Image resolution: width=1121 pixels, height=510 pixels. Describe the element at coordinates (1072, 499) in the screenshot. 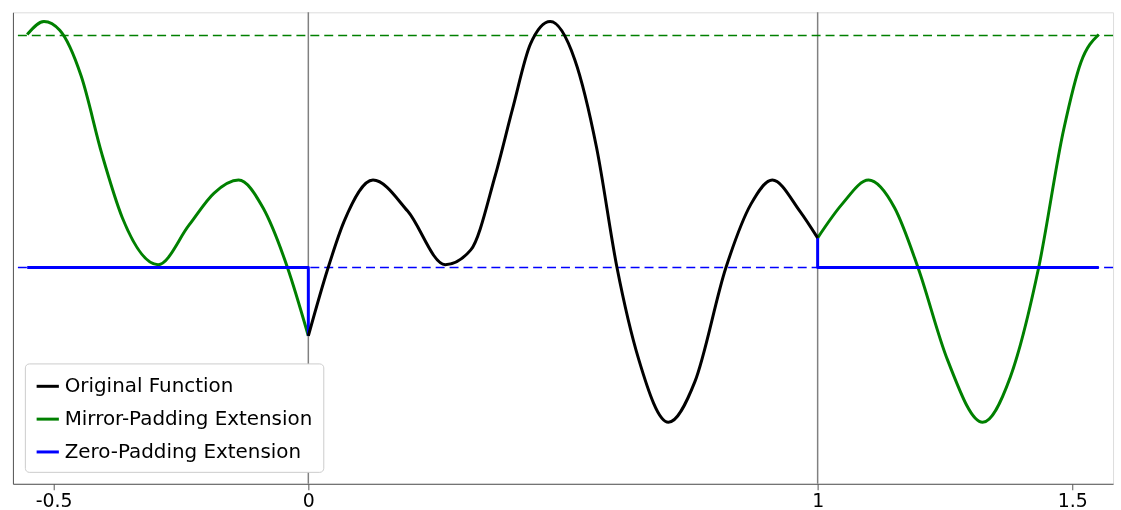

I see `x-tick-label: 1.5` at that location.